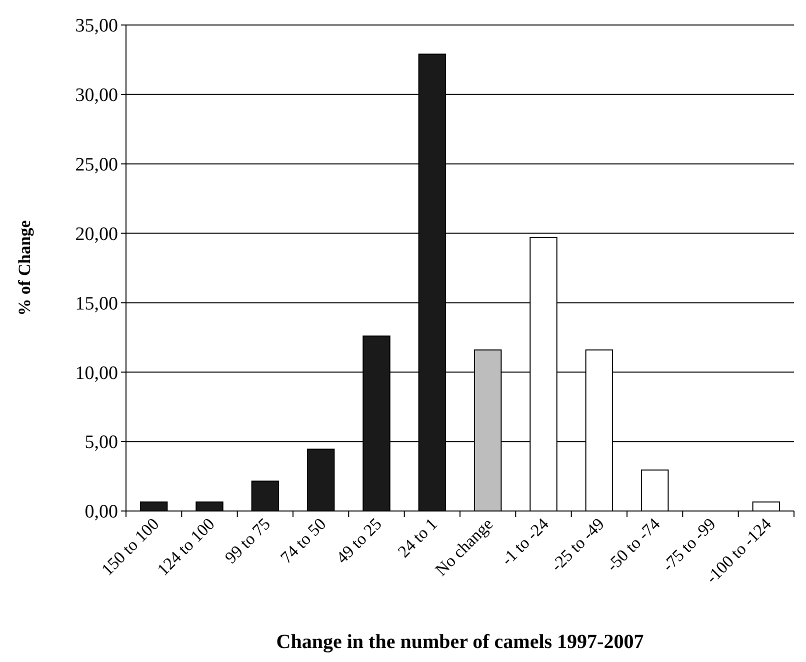 Image resolution: width=806 pixels, height=662 pixels. I want to click on x-axis-title: Change in the number of camels 1997-2007, so click(460, 642).